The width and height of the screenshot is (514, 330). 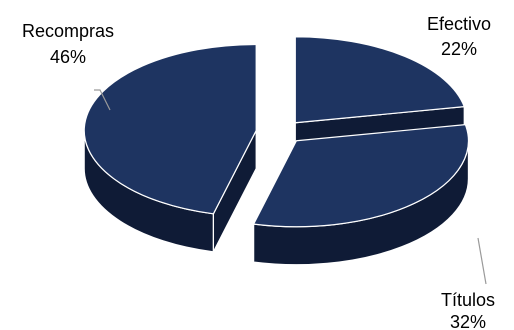 I want to click on leader-line-titulos, so click(x=482, y=261).